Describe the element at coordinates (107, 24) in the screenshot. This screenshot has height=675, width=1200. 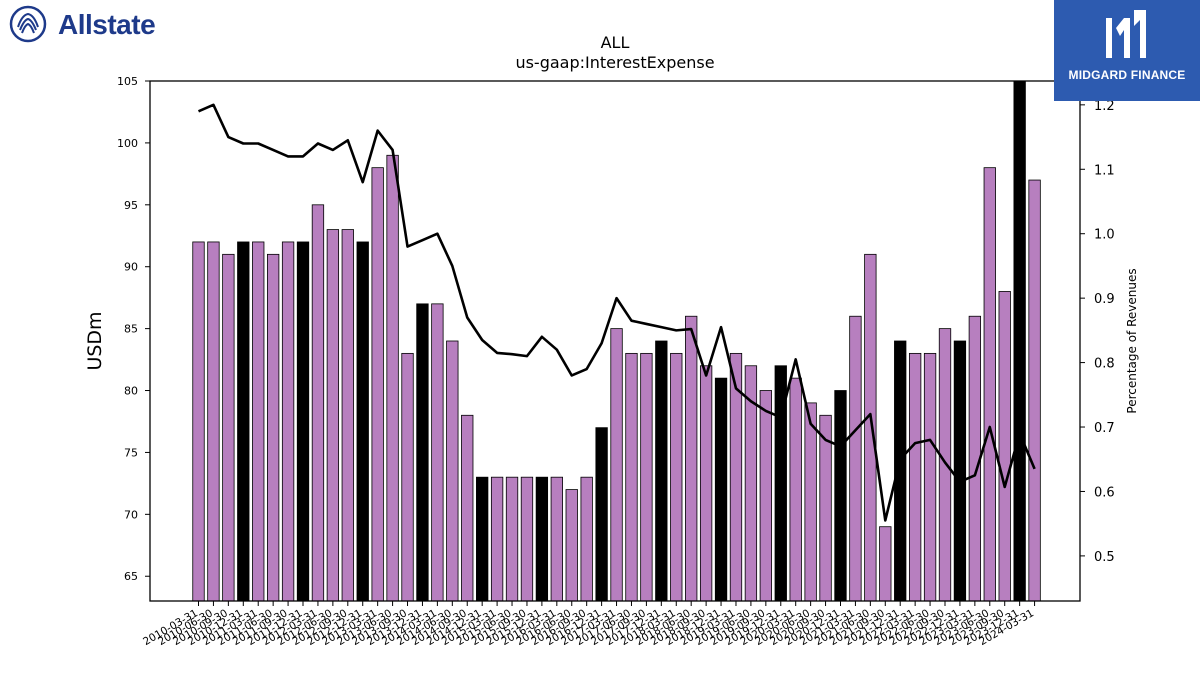
I see `allstate-wordmark: Allstate` at that location.